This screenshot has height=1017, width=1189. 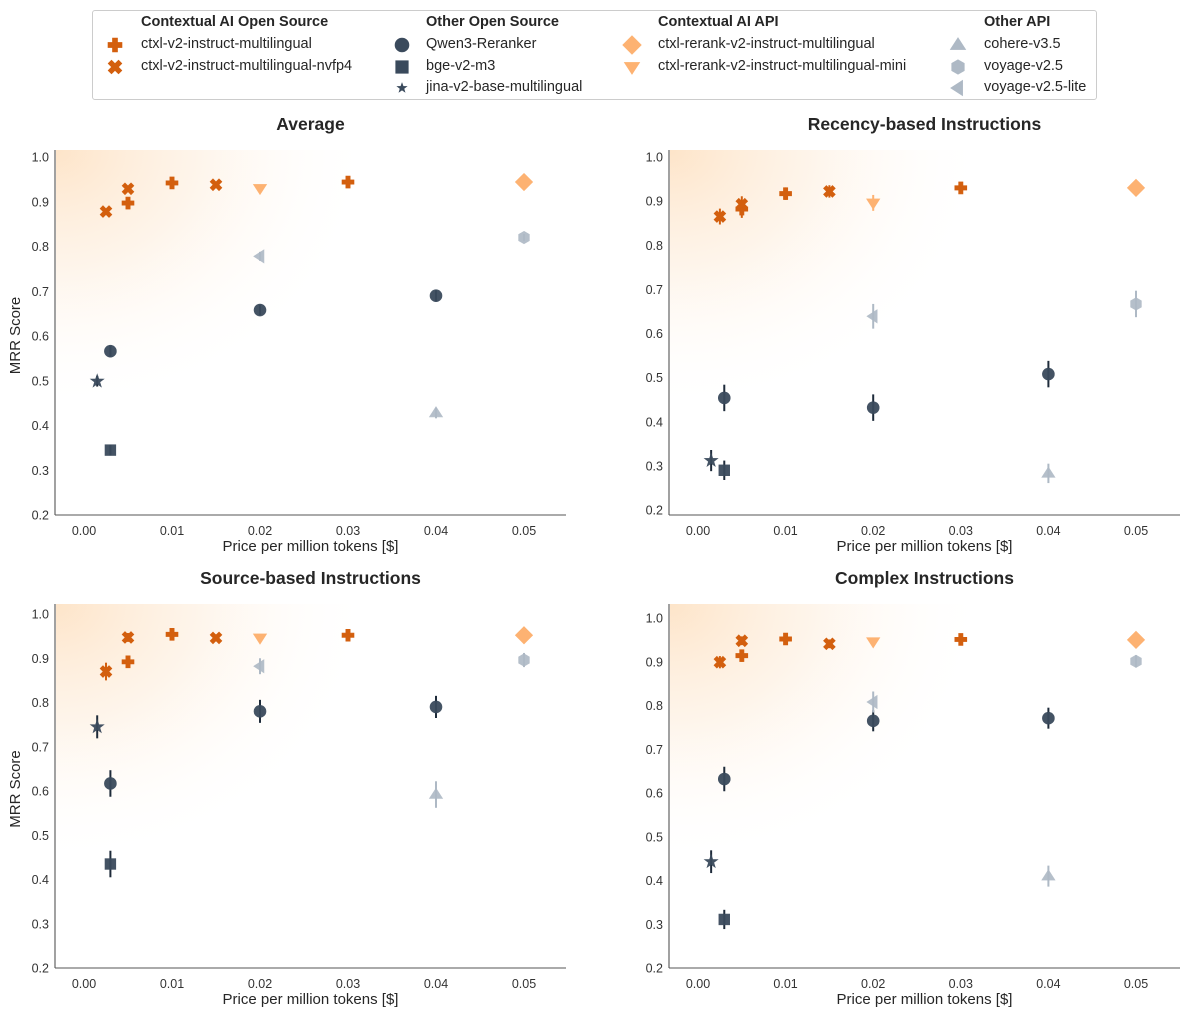 I want to click on legend-item-label: bge-v2-m3, so click(x=461, y=65).